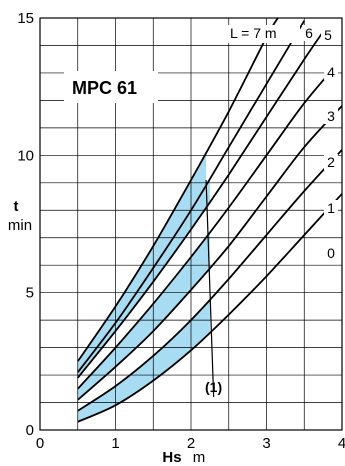 The height and width of the screenshot is (466, 345). I want to click on title-box, so click(111, 87).